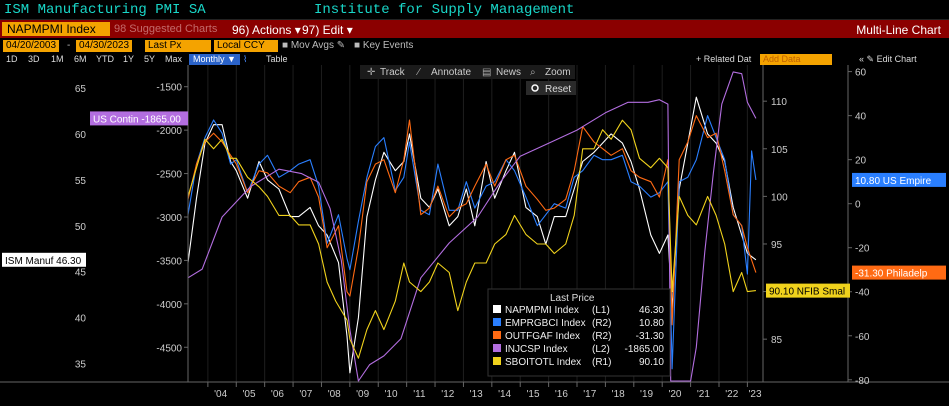 Image resolution: width=949 pixels, height=406 pixels. What do you see at coordinates (444, 10) in the screenshot?
I see `security-source: Institute for Supply Management` at bounding box center [444, 10].